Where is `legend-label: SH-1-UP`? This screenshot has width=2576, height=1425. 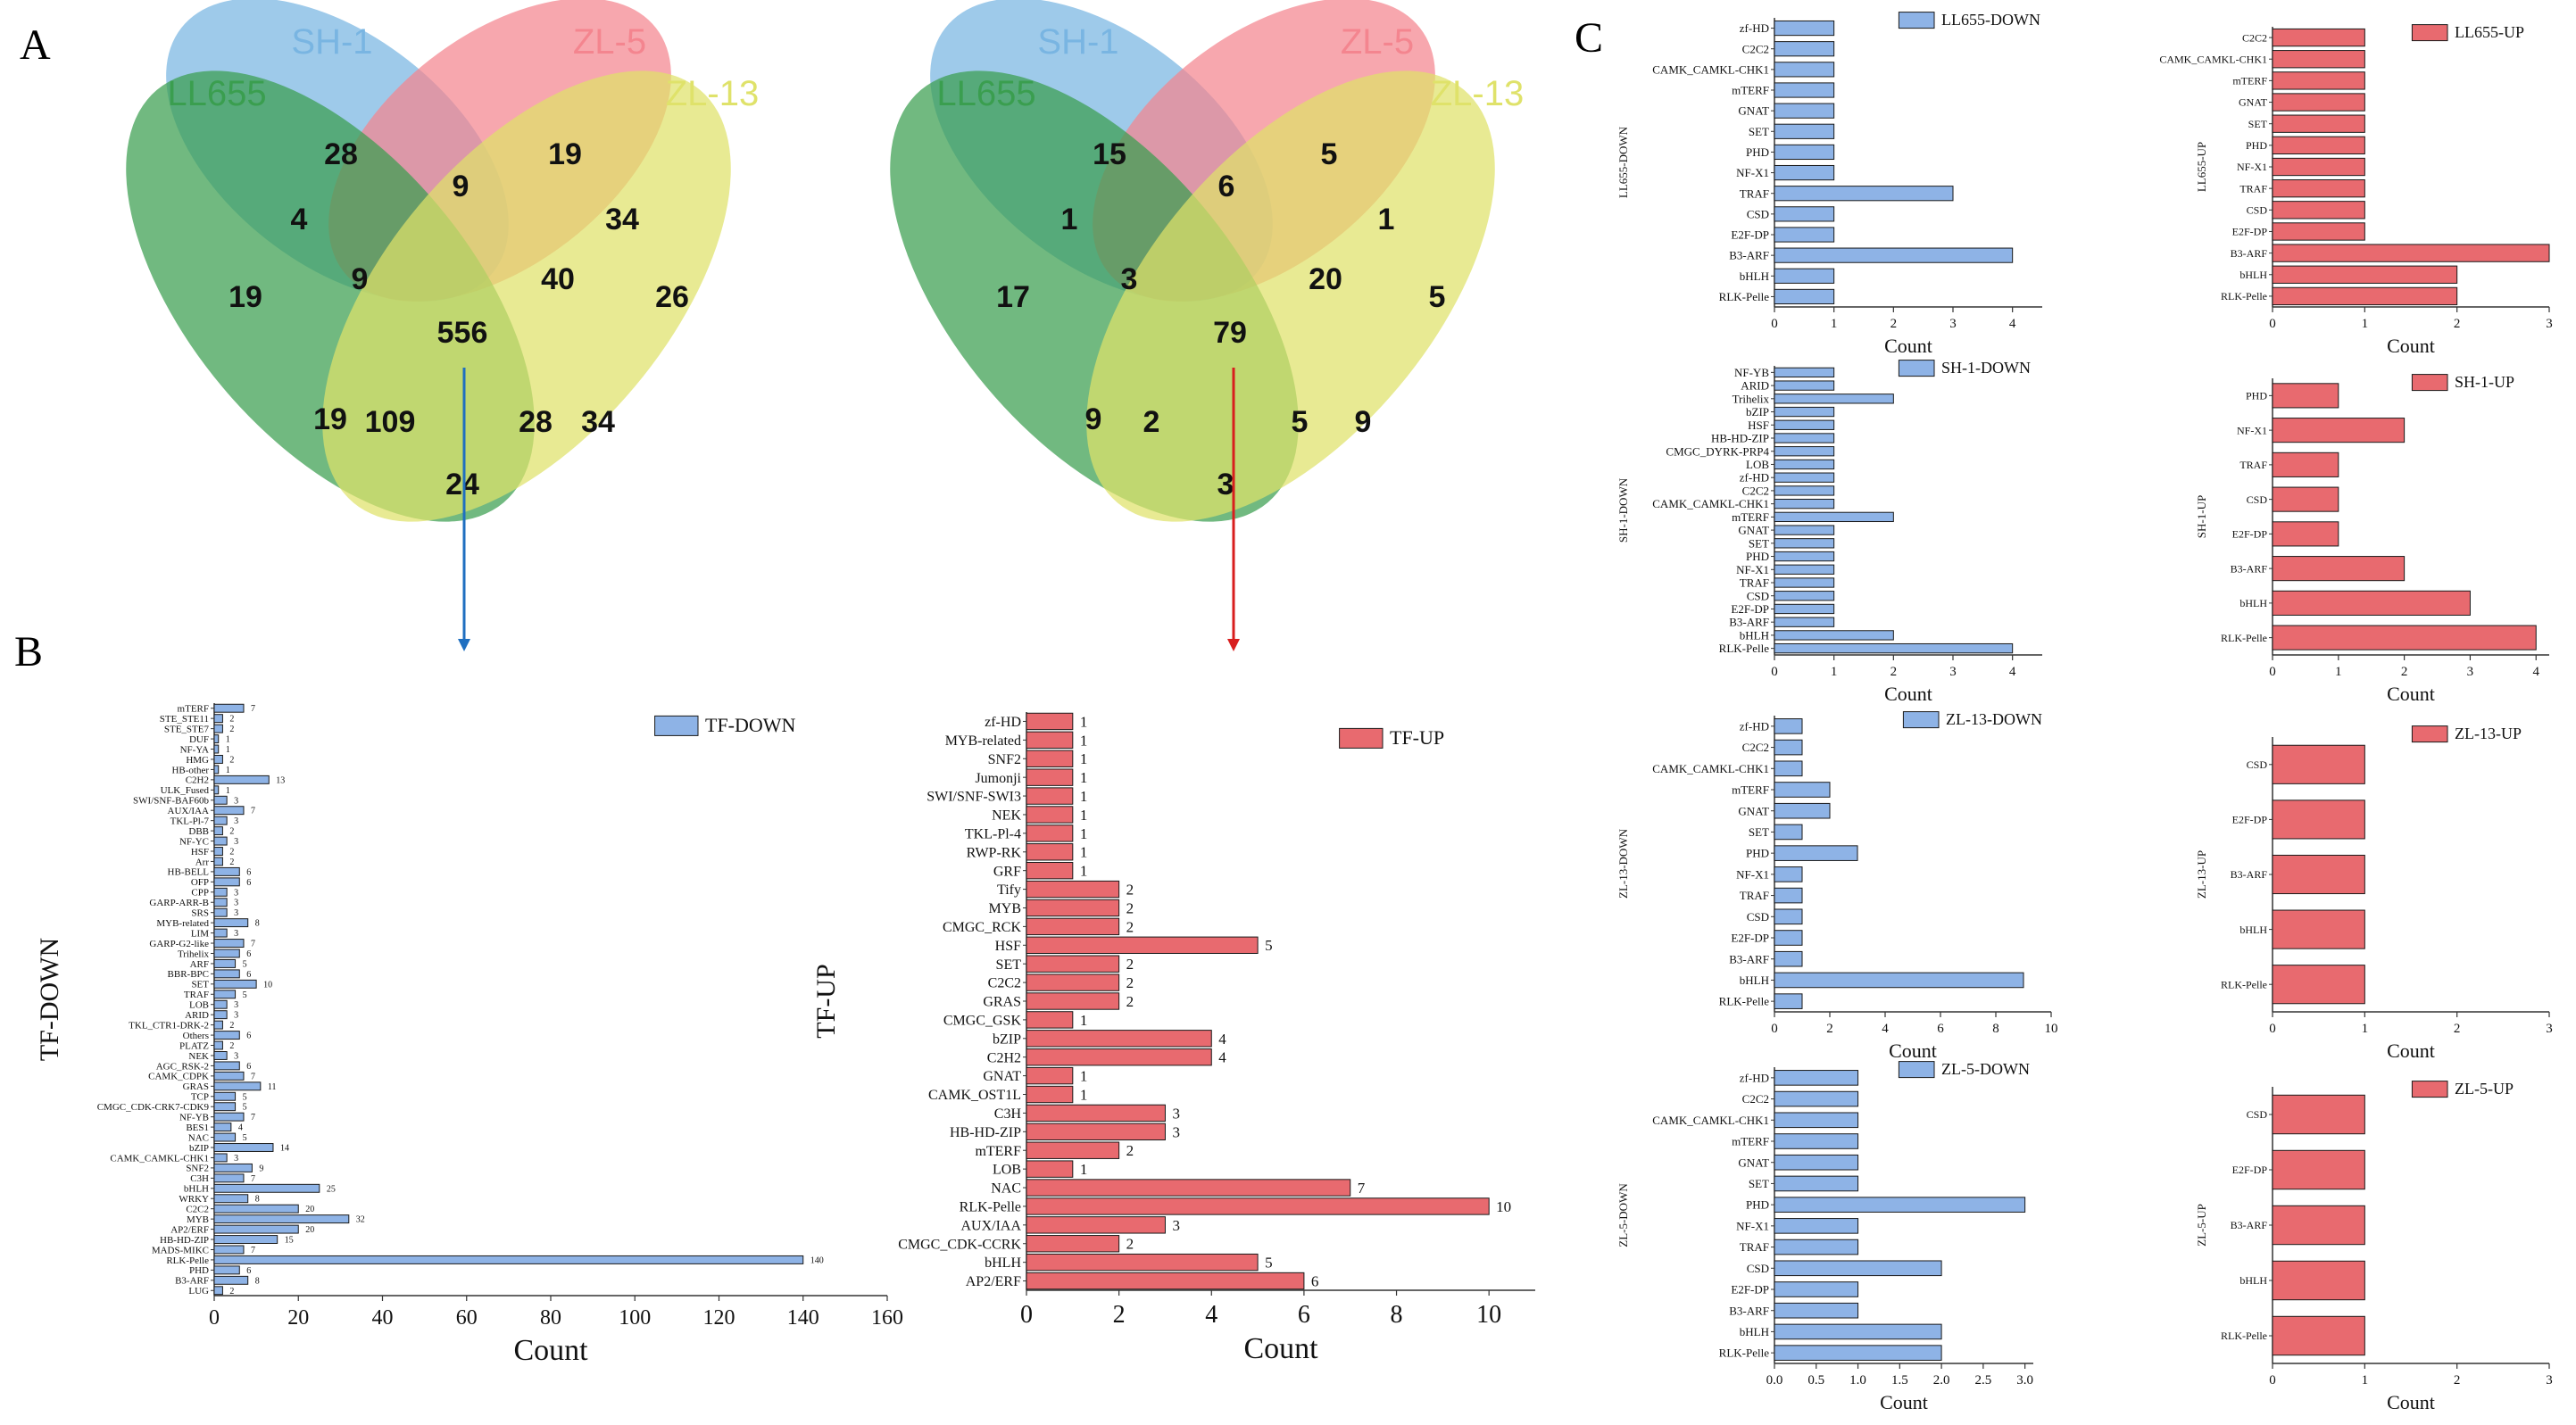
legend-label: SH-1-UP is located at coordinates (2485, 382).